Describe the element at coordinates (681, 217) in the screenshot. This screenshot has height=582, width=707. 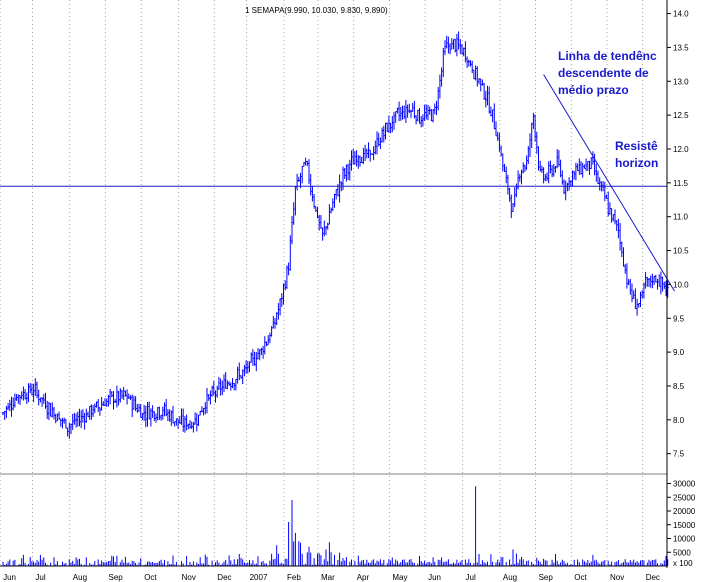
I see `y-tick-label: 11.0` at that location.